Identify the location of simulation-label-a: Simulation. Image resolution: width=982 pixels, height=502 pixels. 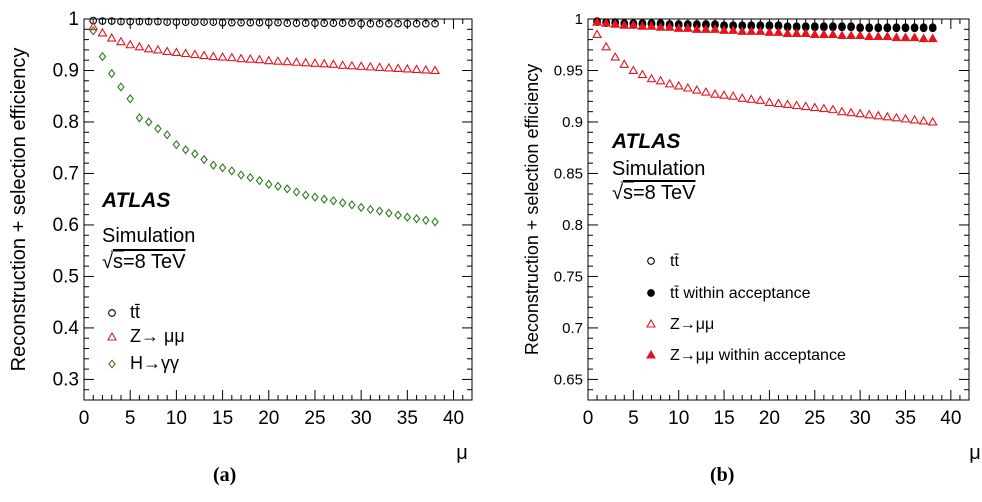
(148, 236).